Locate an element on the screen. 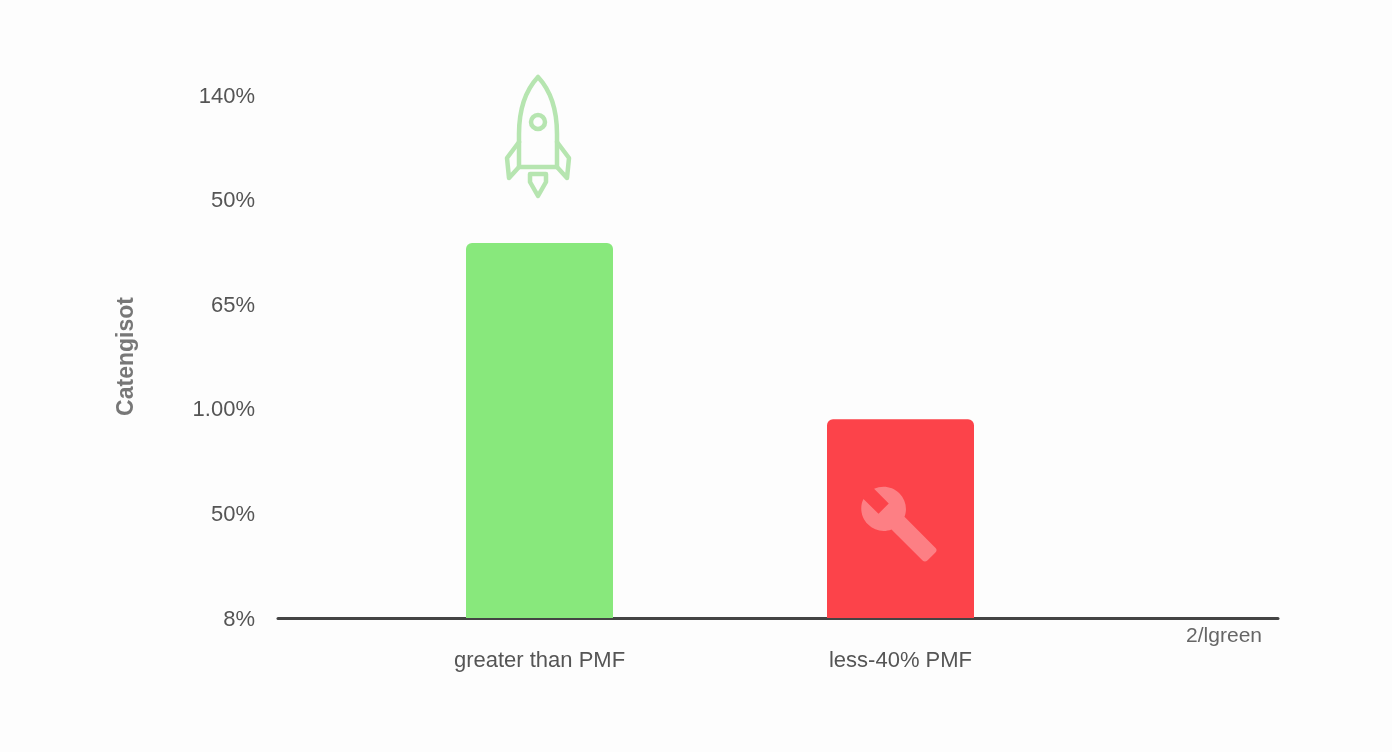 The width and height of the screenshot is (1392, 752). text: 1.00% is located at coordinates (223, 409).